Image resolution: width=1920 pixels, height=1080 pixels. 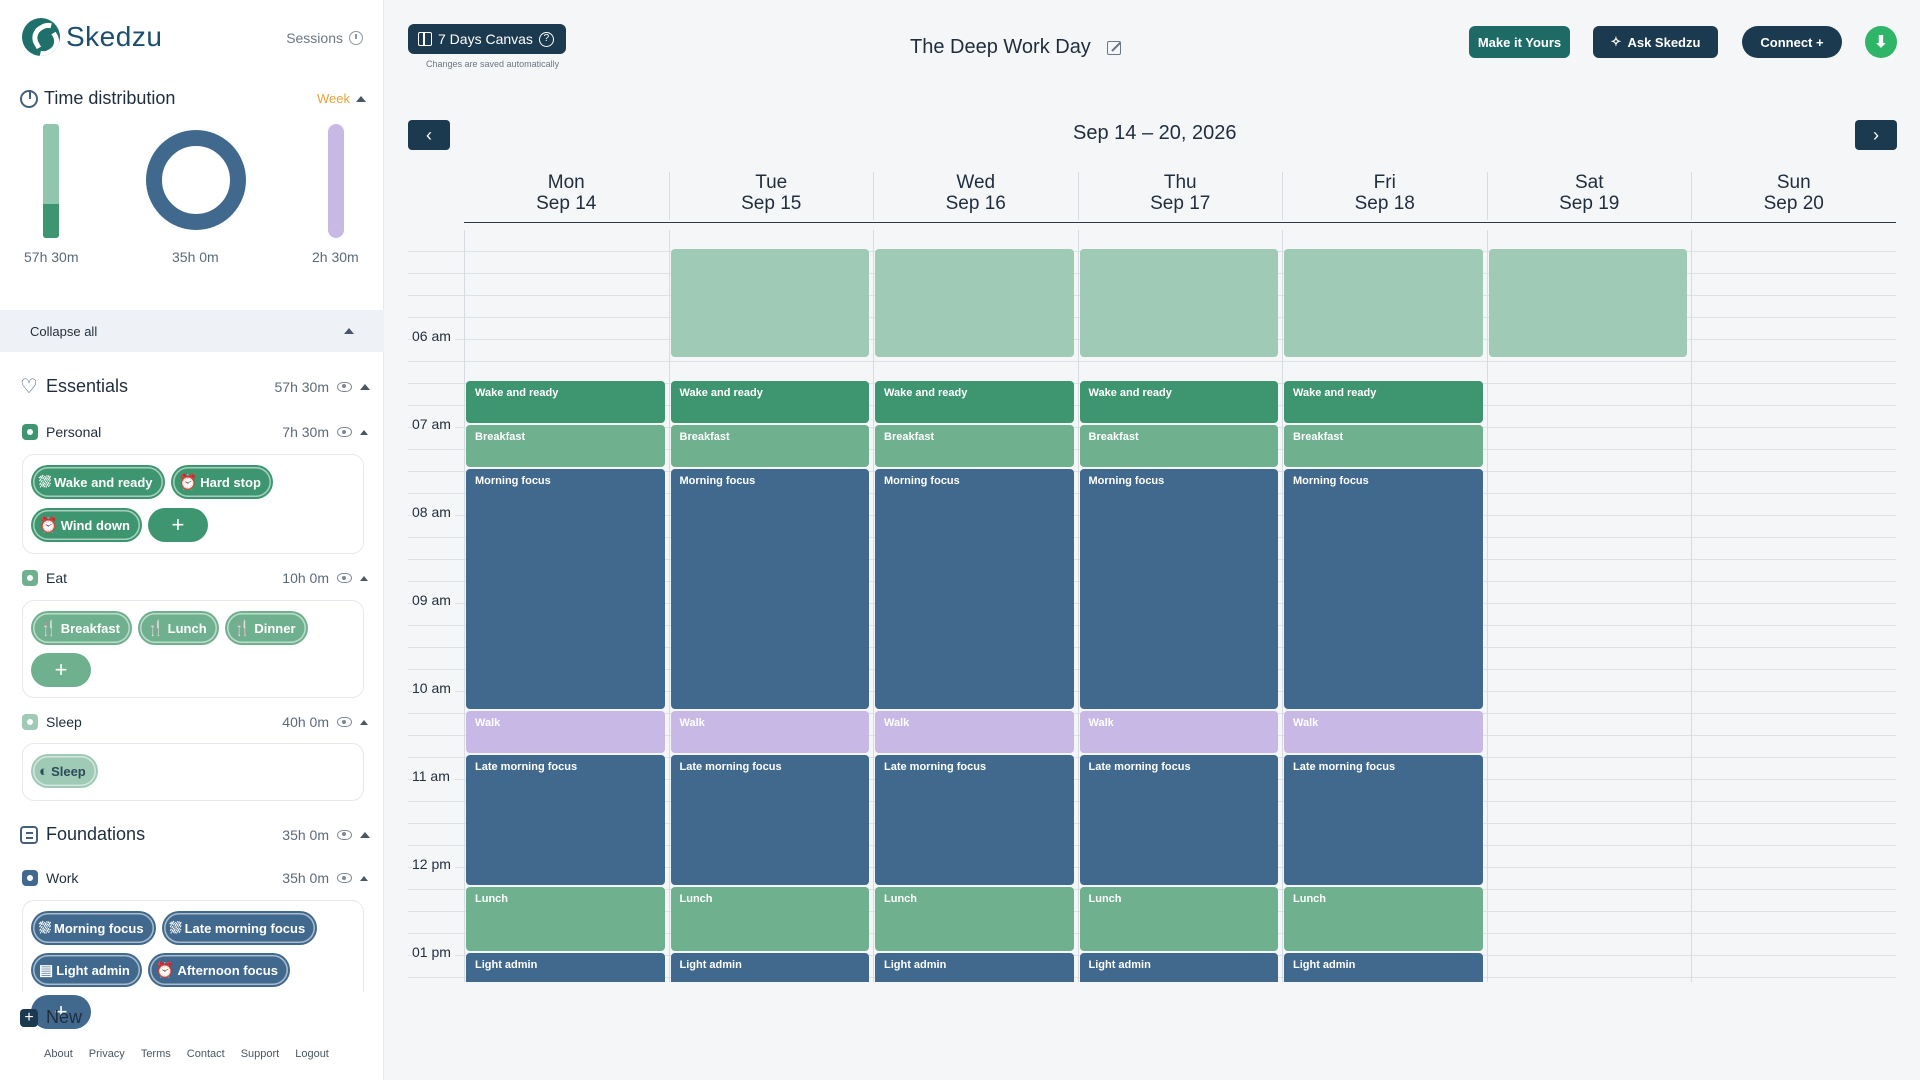 I want to click on next-week-button: ›, so click(x=1876, y=135).